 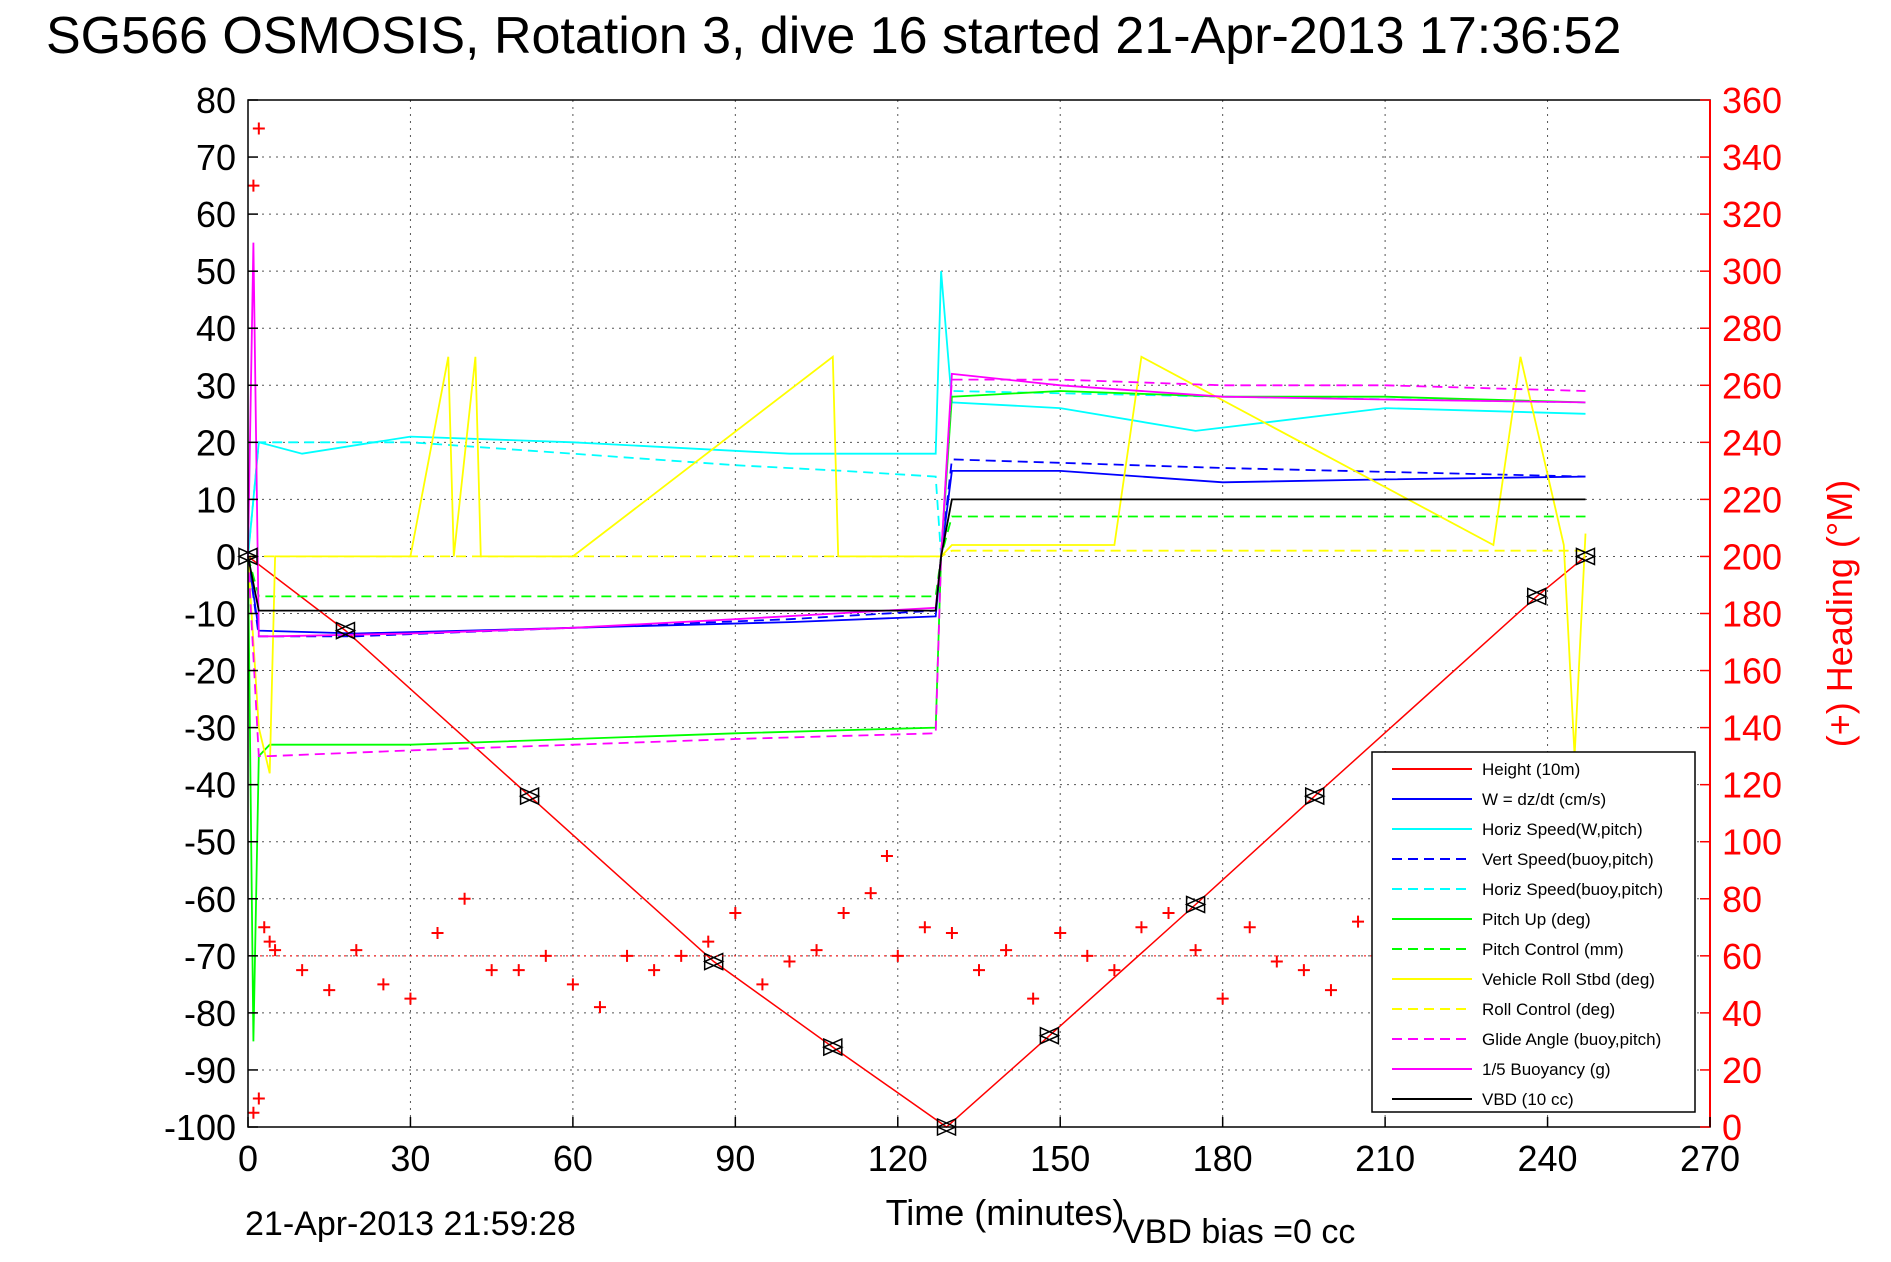 What do you see at coordinates (216, 100) in the screenshot?
I see `y-tick-label: 80` at bounding box center [216, 100].